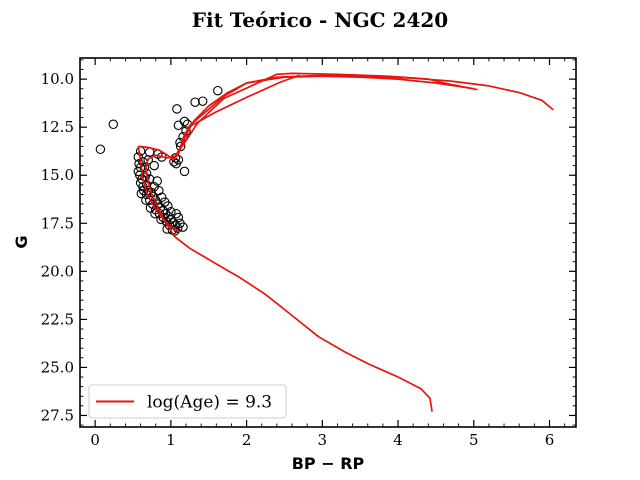 This screenshot has height=480, width=640. What do you see at coordinates (57, 415) in the screenshot?
I see `y-tick-label: 27.5` at bounding box center [57, 415].